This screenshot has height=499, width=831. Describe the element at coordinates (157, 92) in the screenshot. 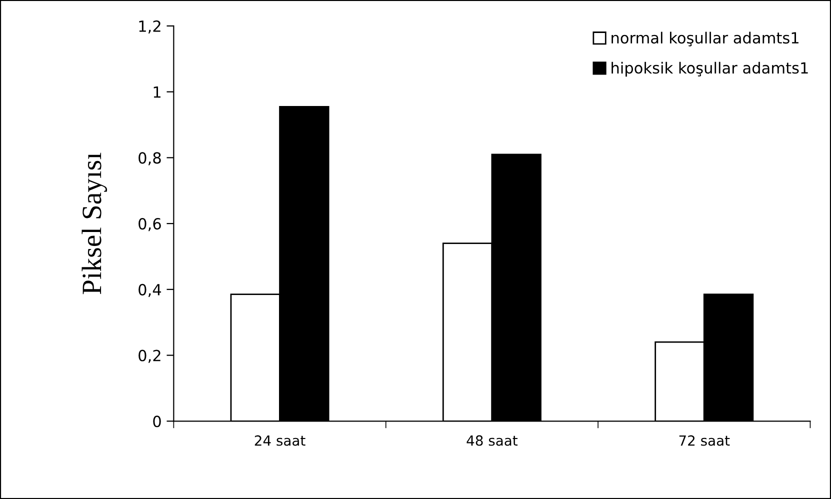

I see `y-tick-label: 1` at that location.